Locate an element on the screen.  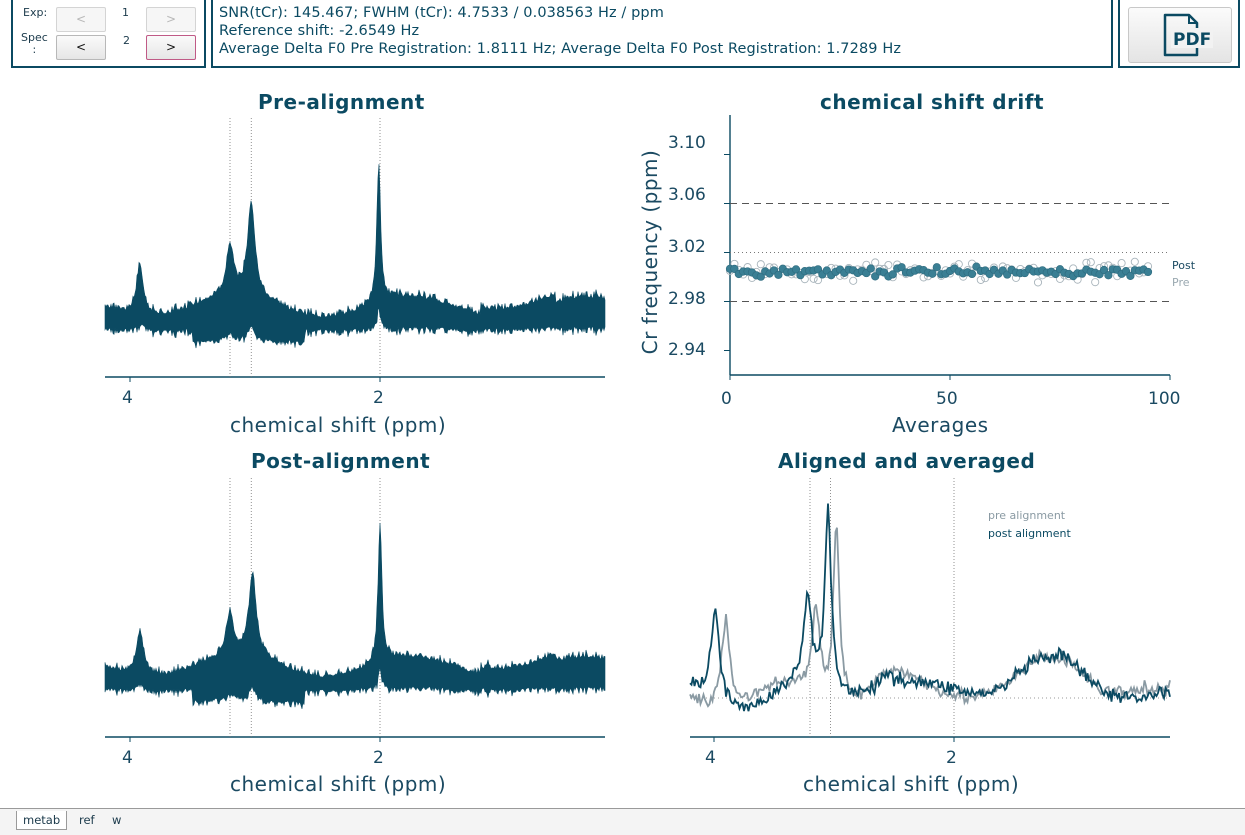
pdf-export-button: PDF is located at coordinates (1180, 35).